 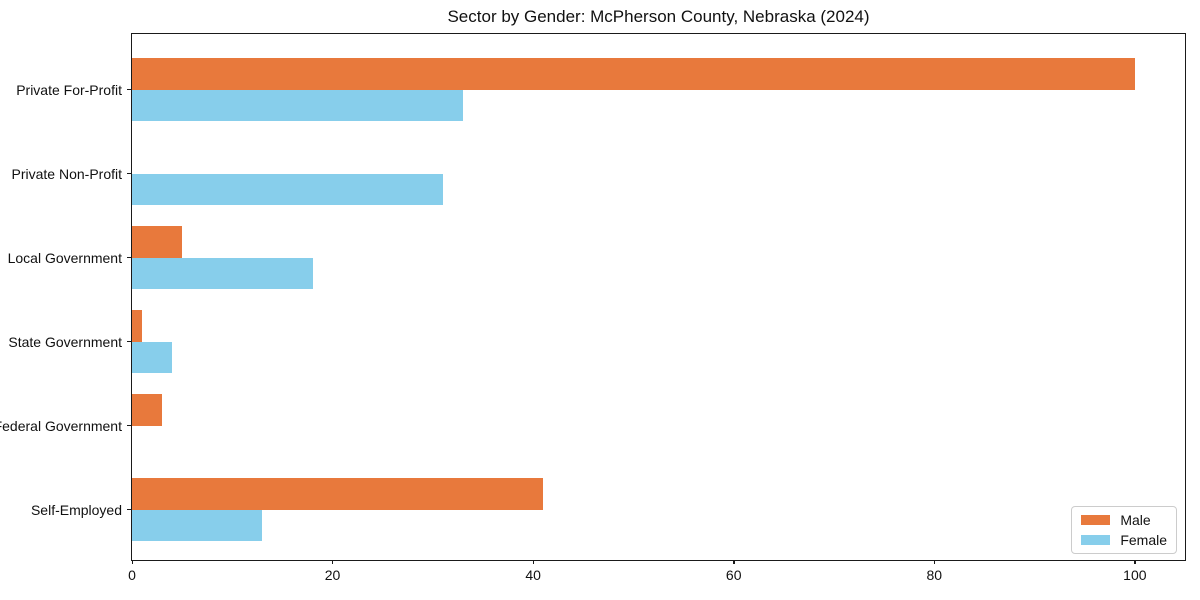 What do you see at coordinates (733, 575) in the screenshot?
I see `x-tick-label-60: 60` at bounding box center [733, 575].